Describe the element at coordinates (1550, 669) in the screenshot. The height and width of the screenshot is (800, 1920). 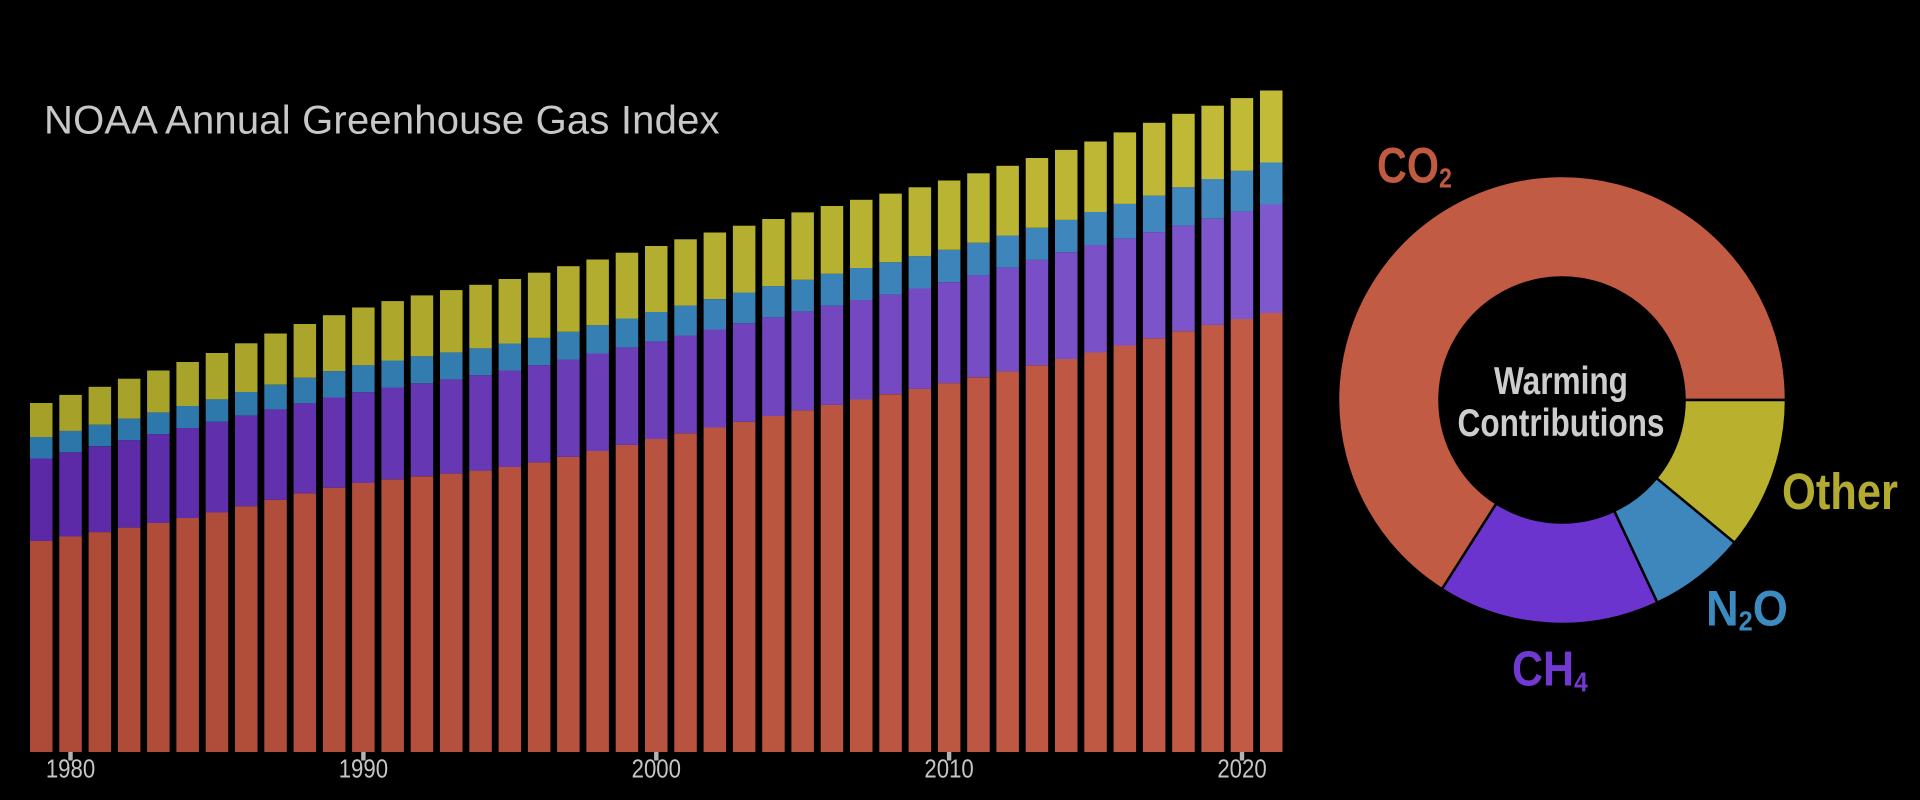
I see `svg-text: CH4` at that location.